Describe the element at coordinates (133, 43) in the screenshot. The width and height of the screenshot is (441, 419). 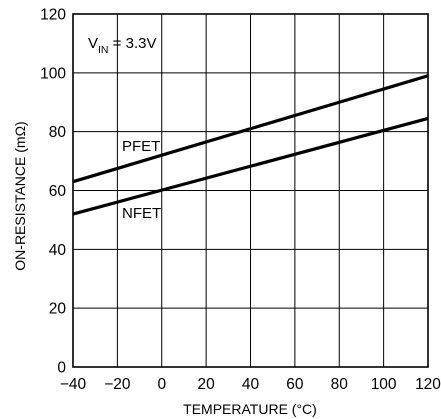
I see `vin-annotation-suffix: = 3.3V` at that location.